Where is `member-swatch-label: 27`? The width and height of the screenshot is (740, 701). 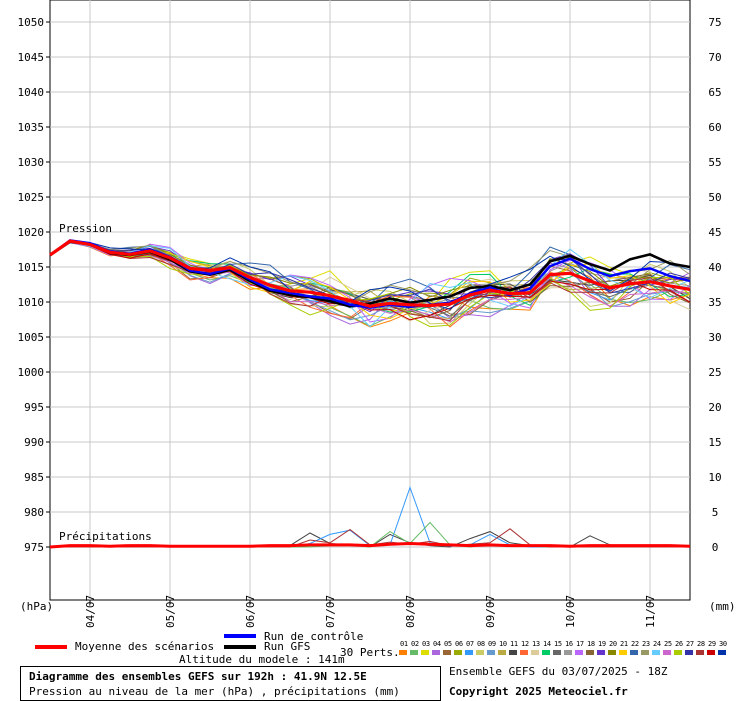 member-swatch-label: 27 is located at coordinates (690, 644).